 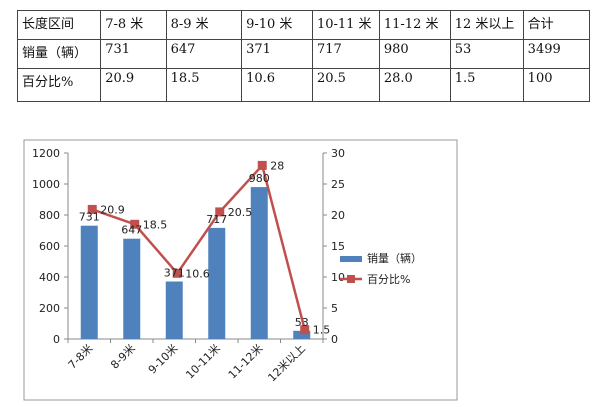 What do you see at coordinates (133, 25) in the screenshot?
I see `table-cell: 7-8 米` at bounding box center [133, 25].